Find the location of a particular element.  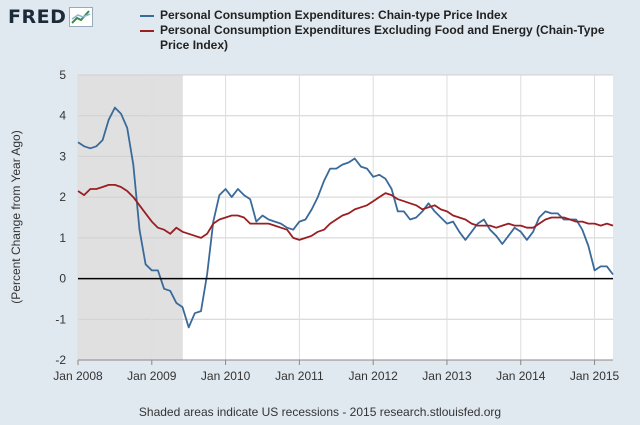

fred-brand-text: FRED is located at coordinates (37, 17).